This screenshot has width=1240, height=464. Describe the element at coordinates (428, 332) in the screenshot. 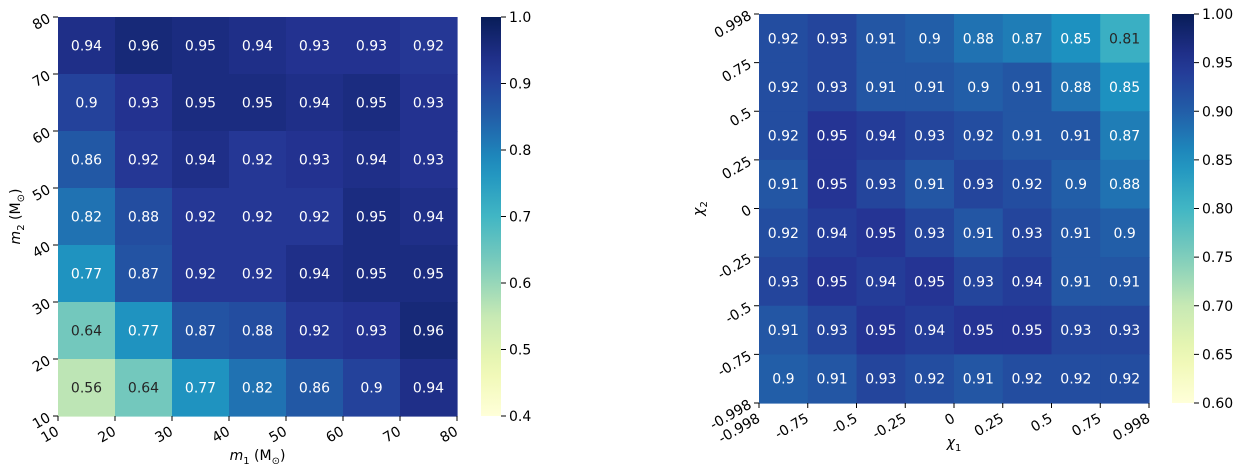

I see `cell-value-label: 0.96` at that location.